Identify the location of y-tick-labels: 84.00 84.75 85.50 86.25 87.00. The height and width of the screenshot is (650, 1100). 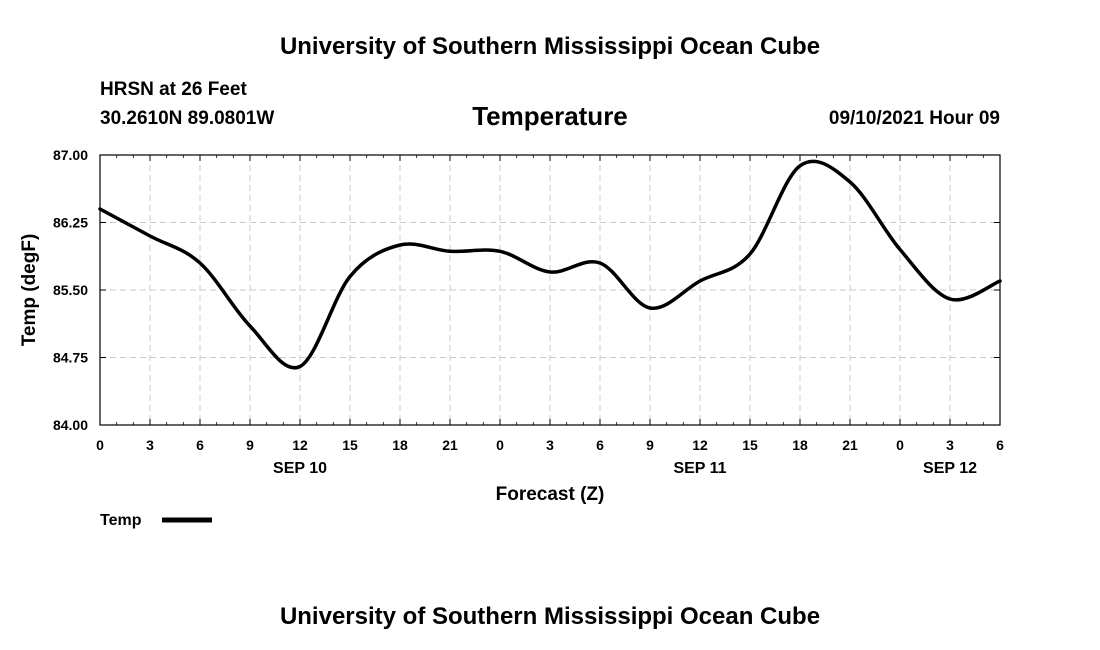
(70, 290).